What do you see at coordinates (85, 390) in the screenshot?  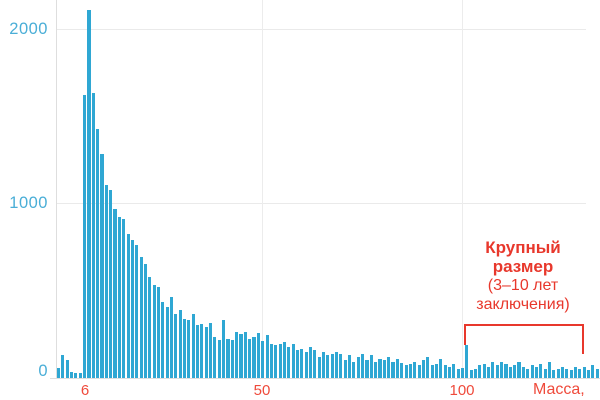 I see `x-tick-label-6: 6` at bounding box center [85, 390].